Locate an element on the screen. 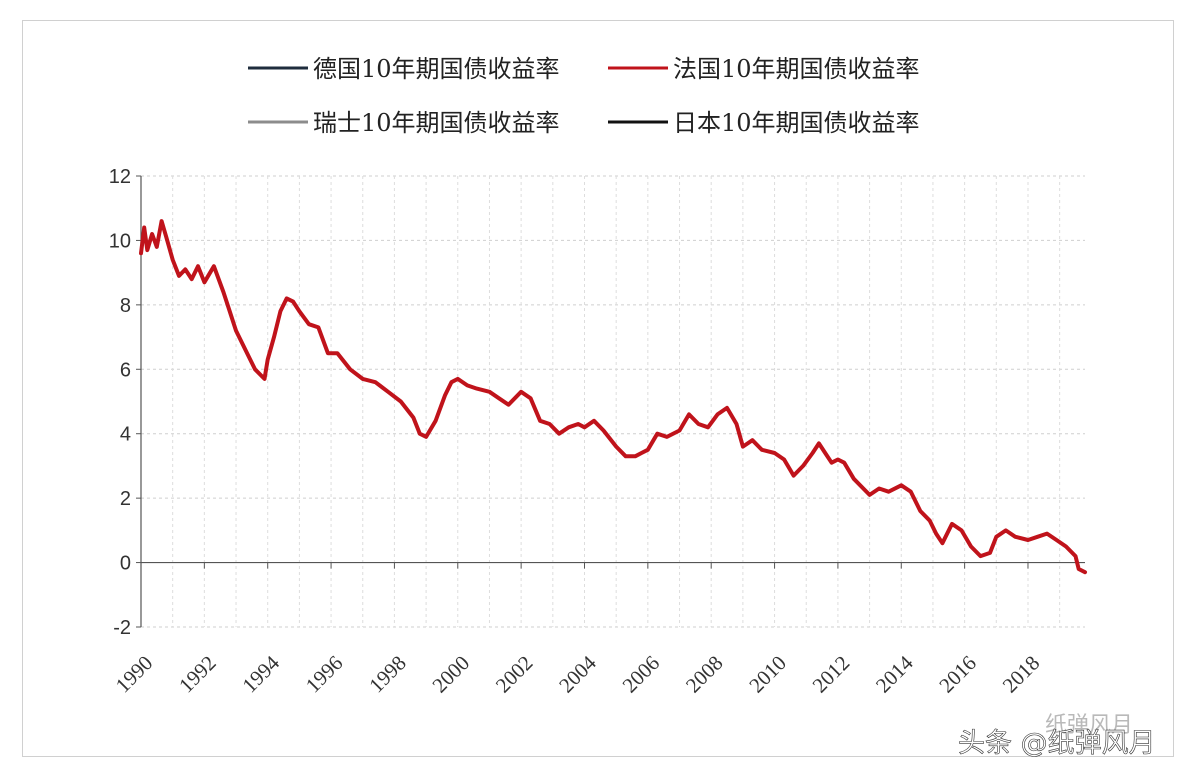 This screenshot has height=784, width=1194. y-tick-label: 0 is located at coordinates (125, 564).